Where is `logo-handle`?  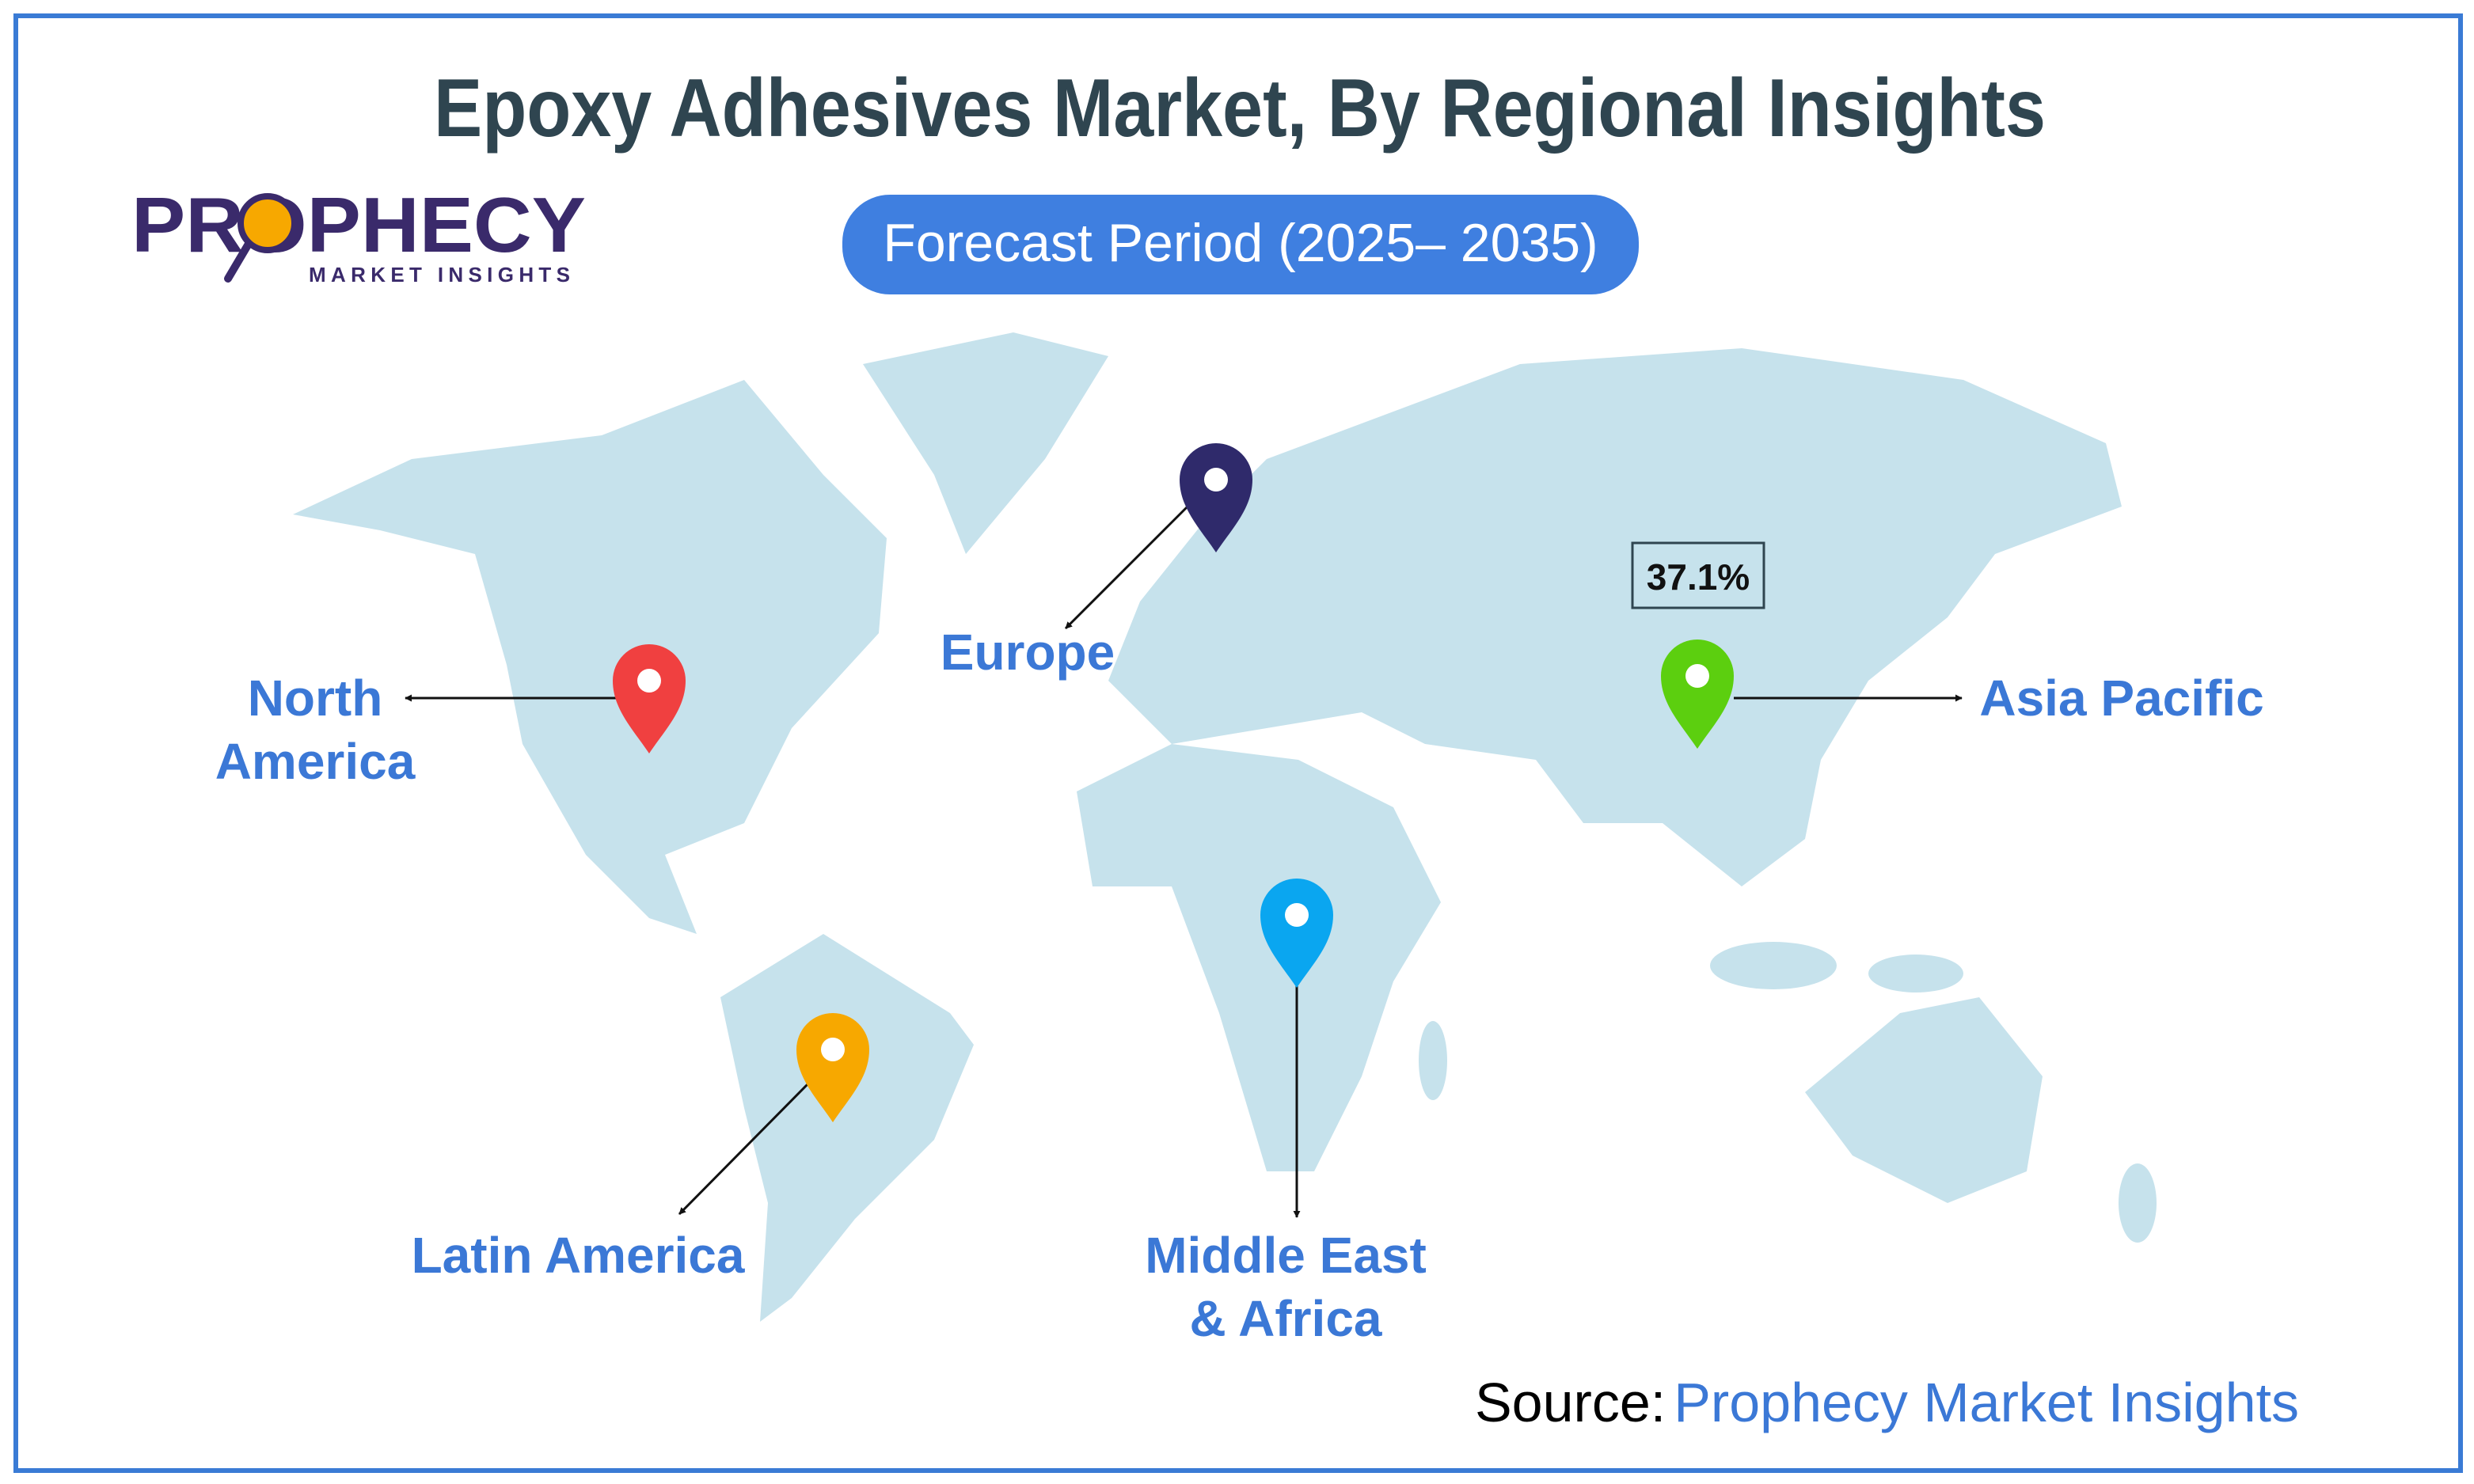 logo-handle is located at coordinates (238, 261).